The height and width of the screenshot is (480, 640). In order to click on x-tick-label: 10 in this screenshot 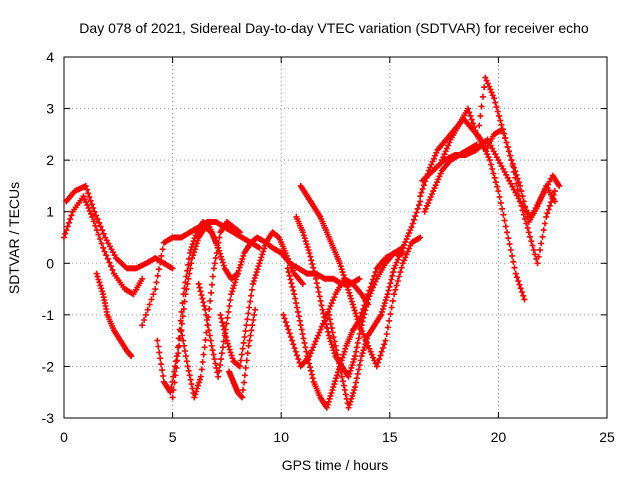, I will do `click(281, 437)`.